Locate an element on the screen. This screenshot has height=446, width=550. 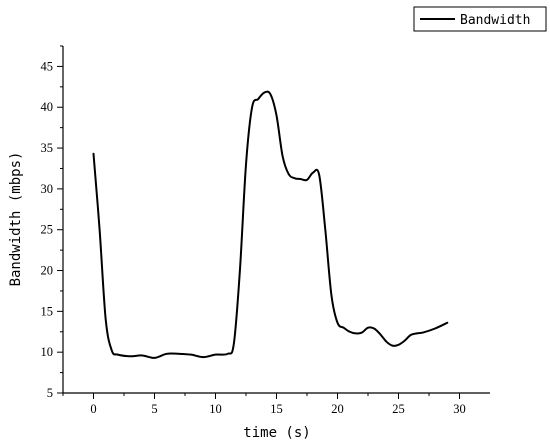
x-axis-title: time (s) is located at coordinates (276, 433).